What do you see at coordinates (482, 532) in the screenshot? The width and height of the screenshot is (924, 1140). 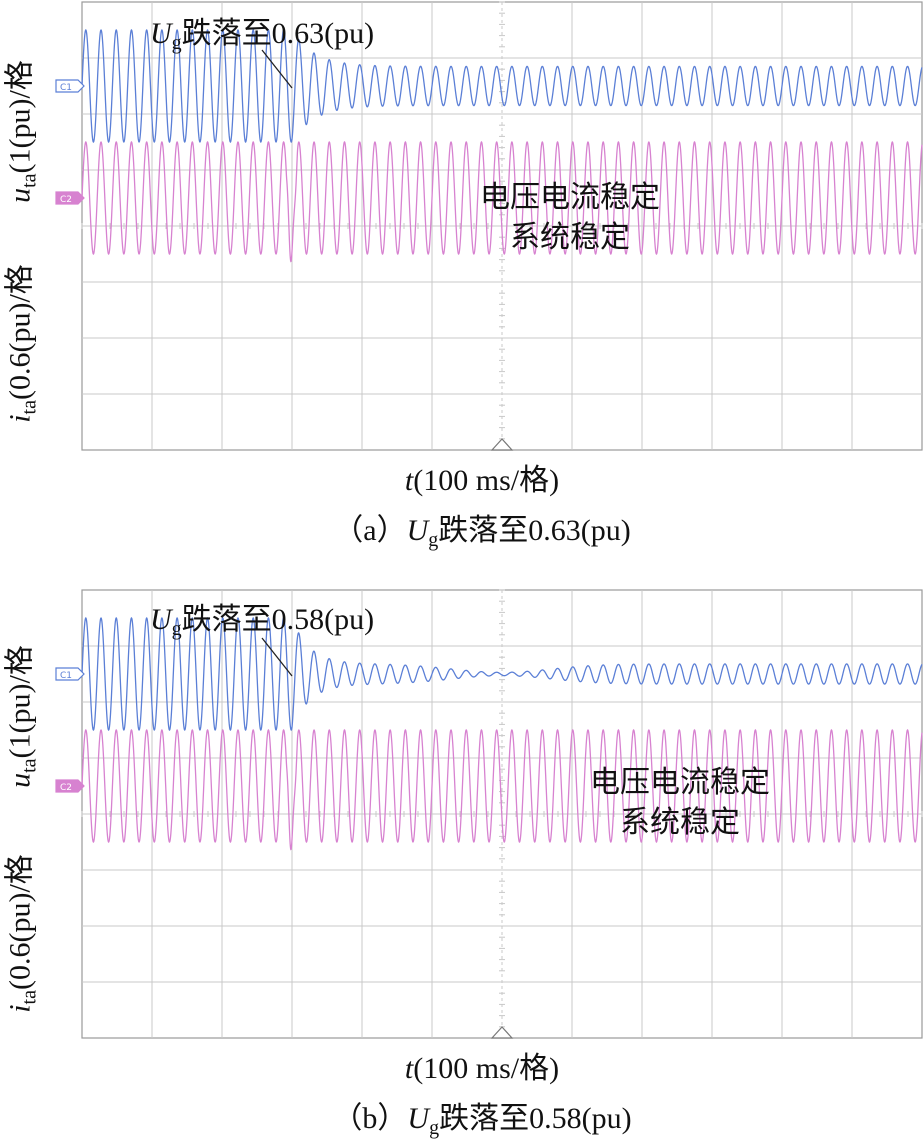 I see `caption: （a）Ug跌落至0.63(pu)` at bounding box center [482, 532].